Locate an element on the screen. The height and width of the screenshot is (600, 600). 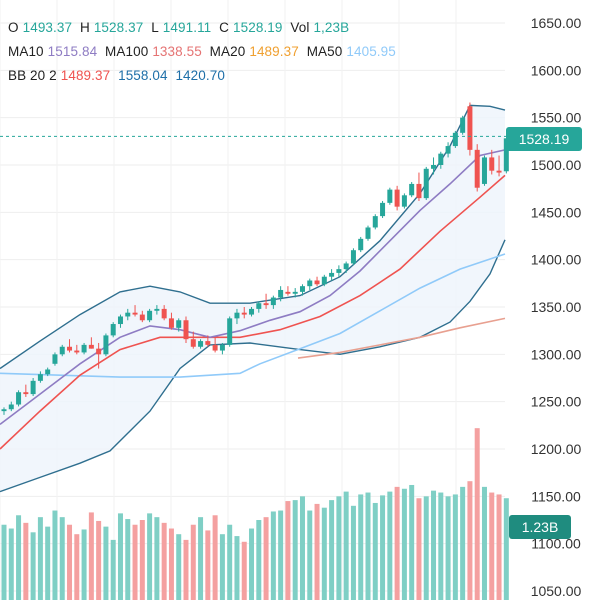
y-tick-label: 1650.00 is located at coordinates (556, 23).